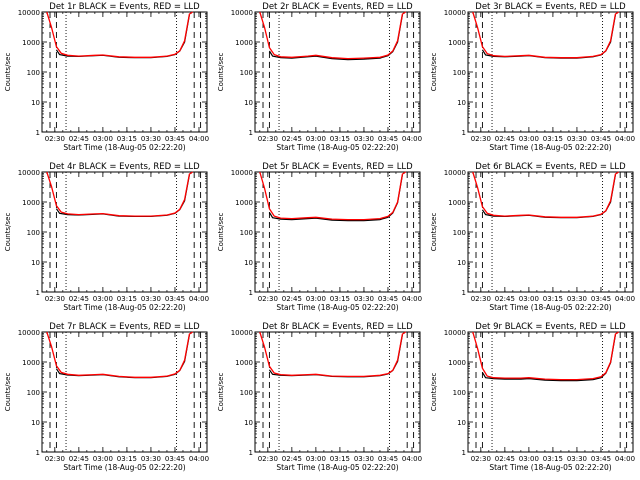 The width and height of the screenshot is (640, 480). I want to click on chart-title: Det 8r BLACK = Events, RED = LLD, so click(337, 327).